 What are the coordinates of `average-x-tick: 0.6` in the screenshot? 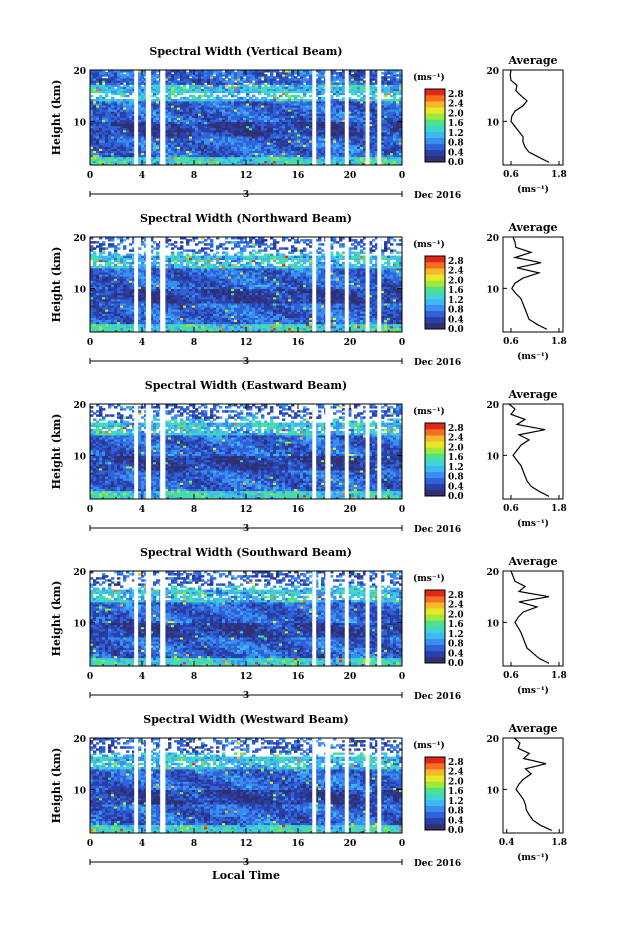 It's located at (511, 509).